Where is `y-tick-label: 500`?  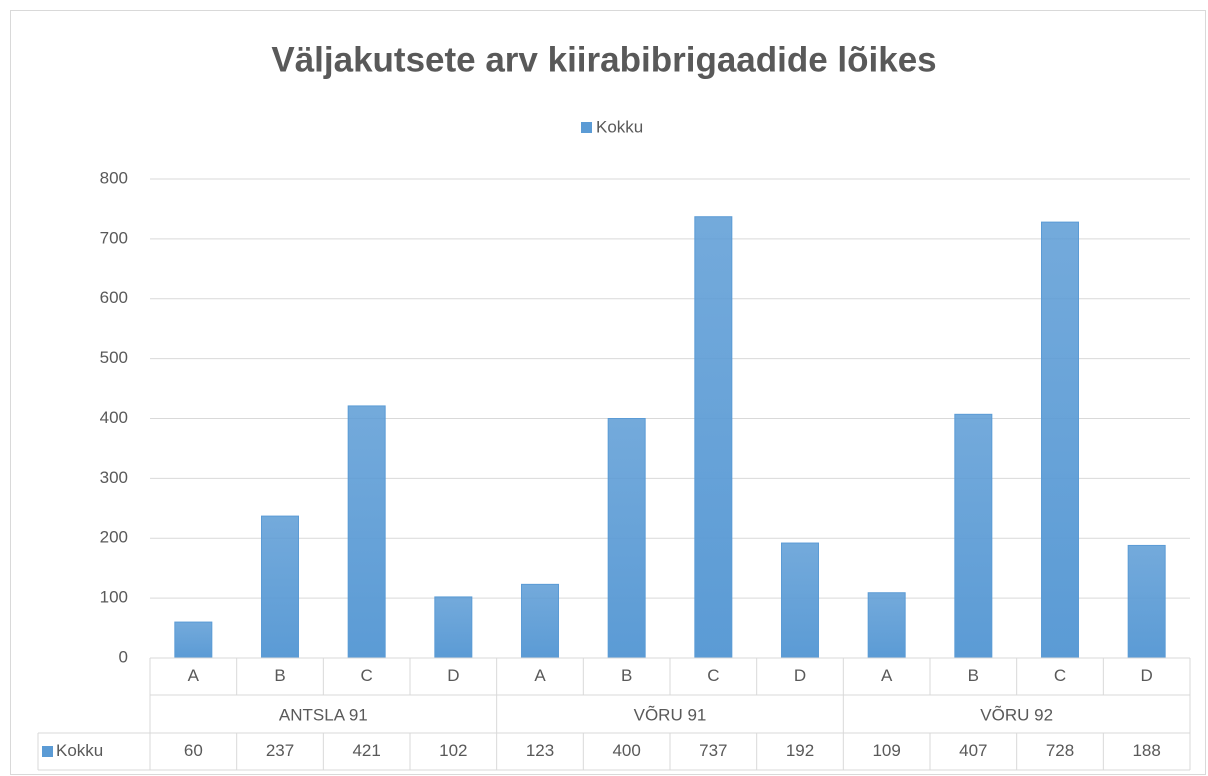 y-tick-label: 500 is located at coordinates (114, 357).